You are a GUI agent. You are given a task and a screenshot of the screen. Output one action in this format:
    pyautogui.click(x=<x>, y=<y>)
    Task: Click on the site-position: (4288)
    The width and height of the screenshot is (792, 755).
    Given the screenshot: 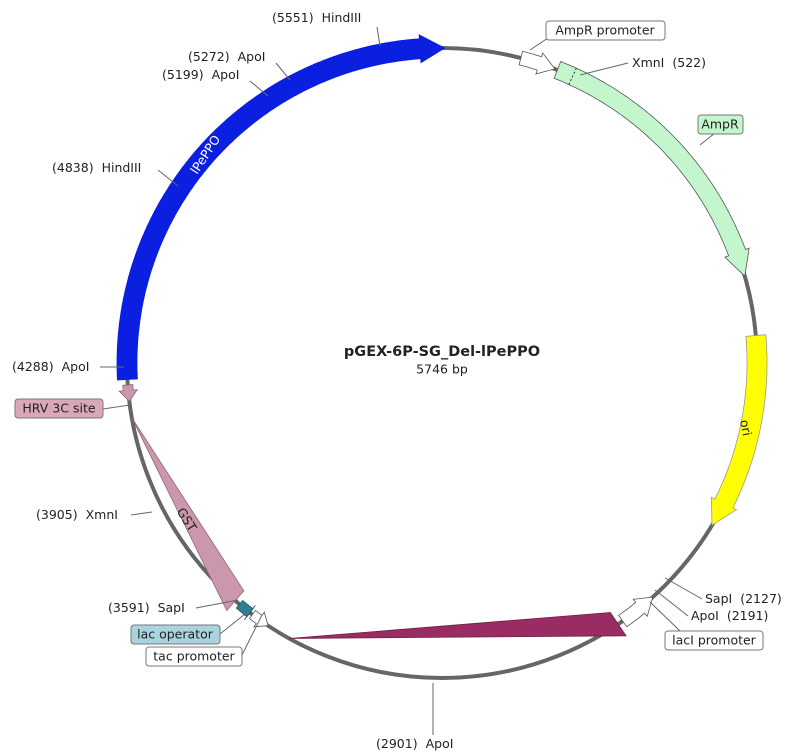 What is the action you would take?
    pyautogui.click(x=33, y=366)
    